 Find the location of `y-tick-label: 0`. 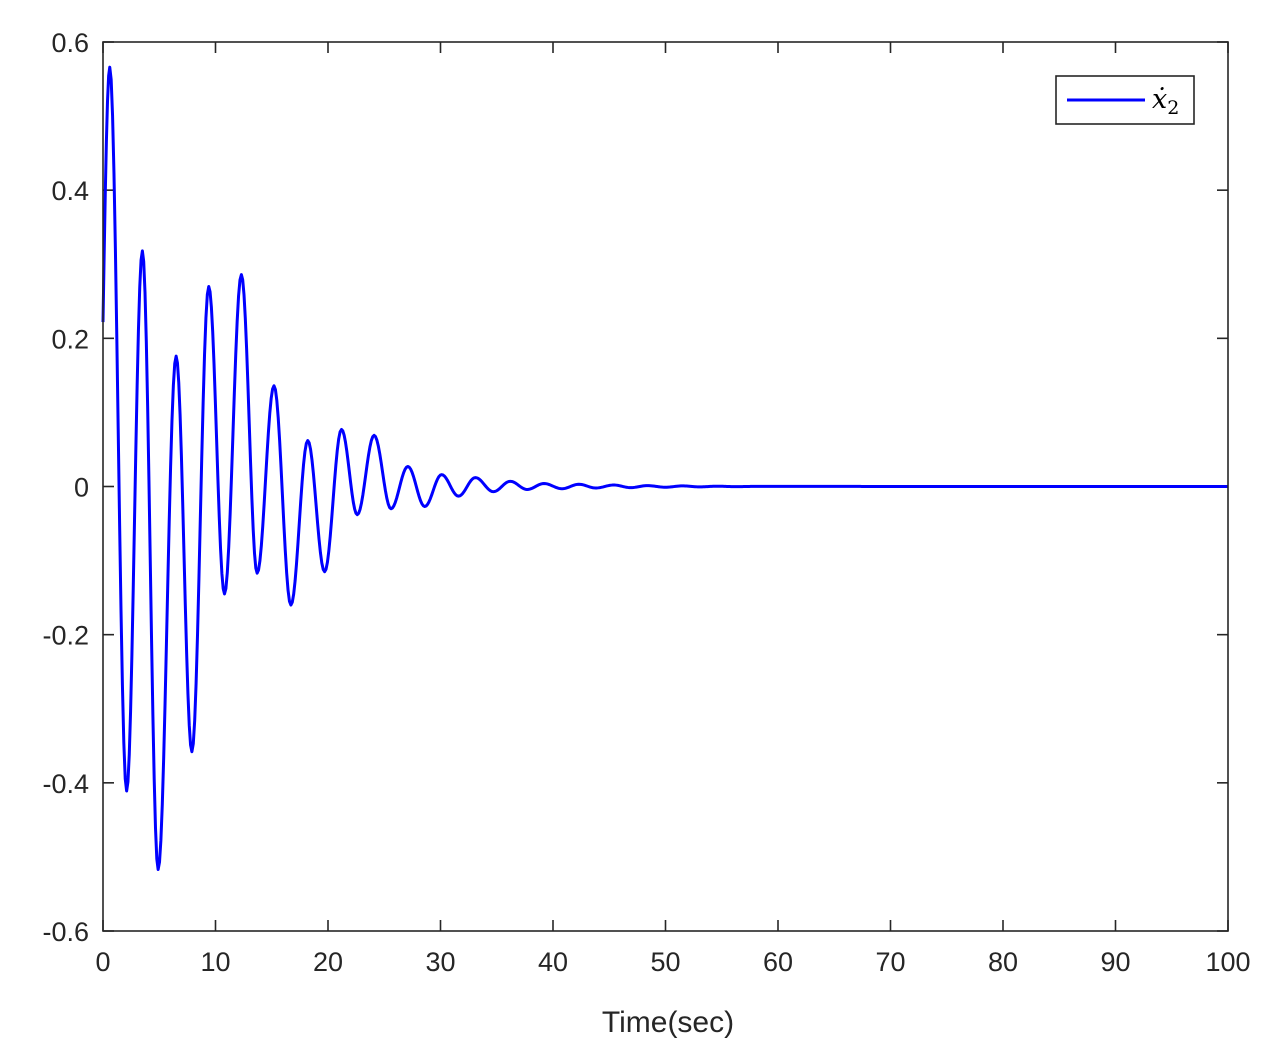

y-tick-label: 0 is located at coordinates (81, 488).